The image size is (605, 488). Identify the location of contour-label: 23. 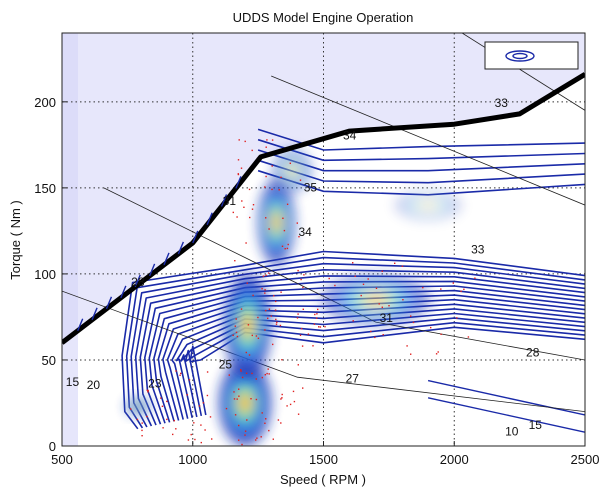
(155, 383).